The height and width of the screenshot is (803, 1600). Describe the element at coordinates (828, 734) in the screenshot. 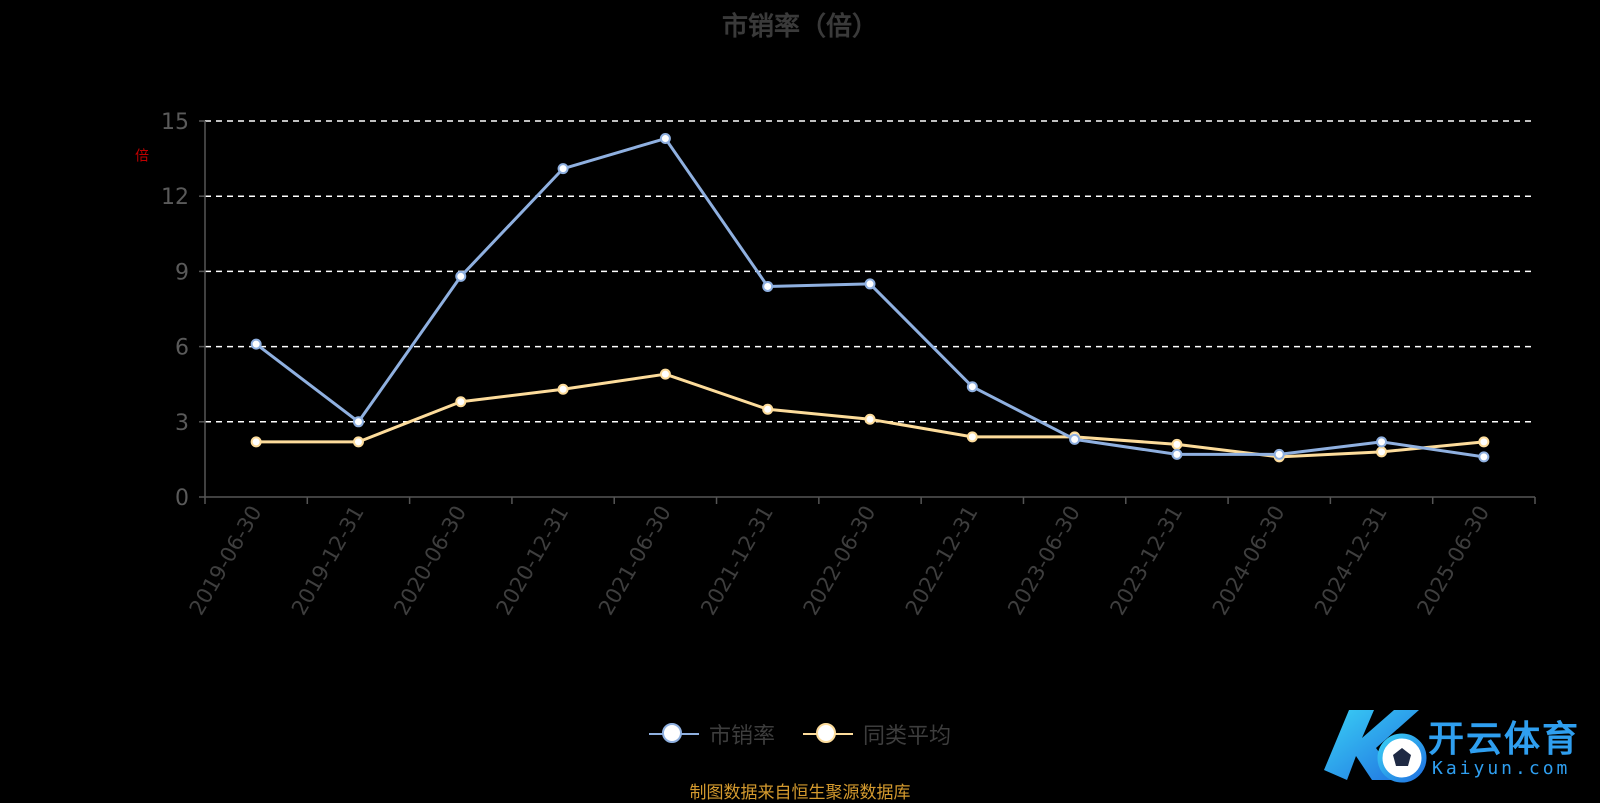

I see `legend-series-2-icon` at that location.